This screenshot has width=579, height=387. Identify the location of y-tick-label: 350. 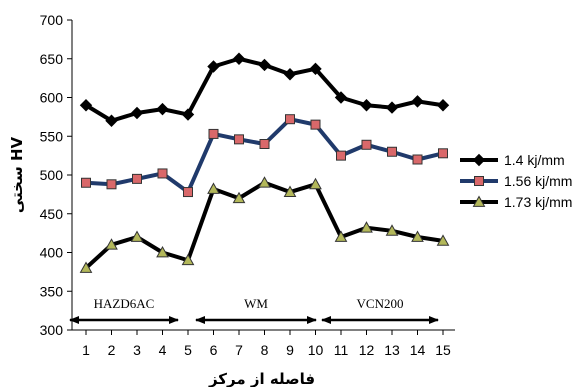
(52, 291).